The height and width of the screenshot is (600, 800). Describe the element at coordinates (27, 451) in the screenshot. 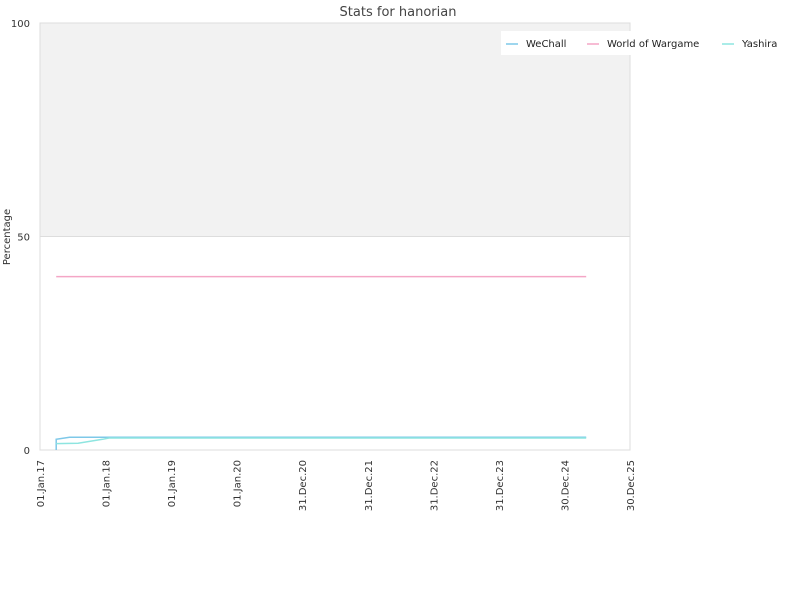

I see `y-tick-label: 0` at that location.